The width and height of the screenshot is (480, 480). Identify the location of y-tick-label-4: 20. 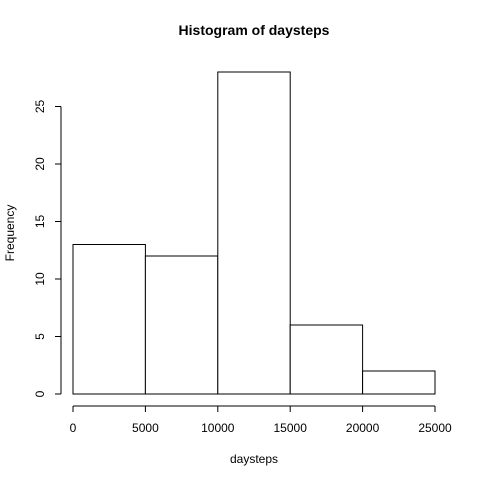
(40, 164).